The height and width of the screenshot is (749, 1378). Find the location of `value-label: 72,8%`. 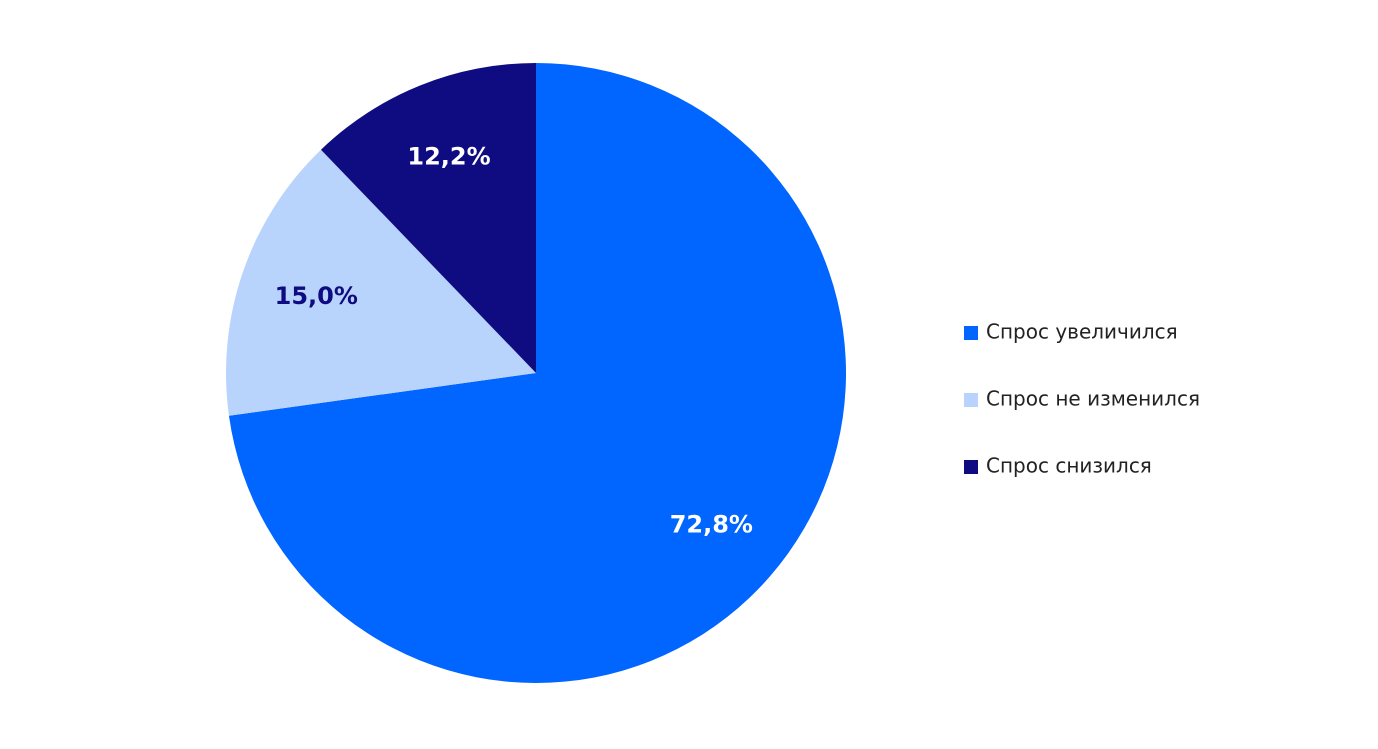

value-label: 72,8% is located at coordinates (711, 525).